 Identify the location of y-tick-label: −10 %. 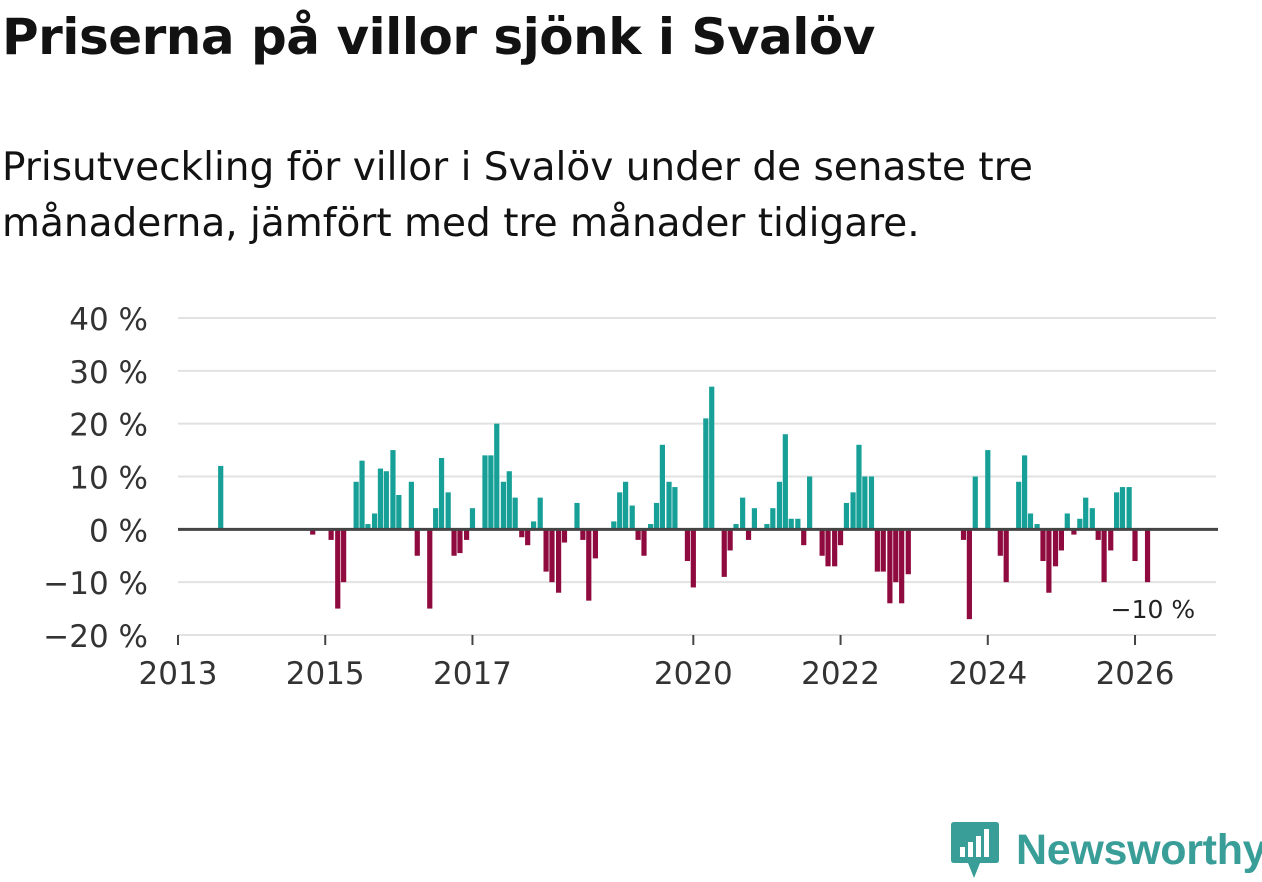
(95, 584).